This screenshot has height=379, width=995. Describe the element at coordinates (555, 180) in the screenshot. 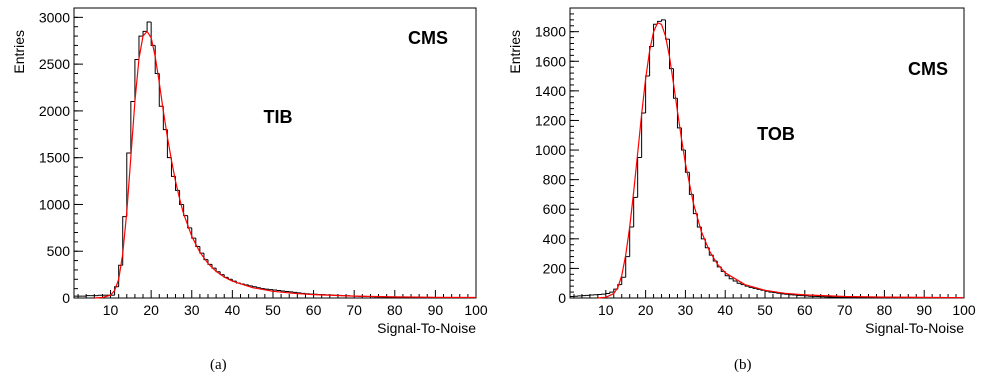

I see `y-tick-label: 800` at that location.